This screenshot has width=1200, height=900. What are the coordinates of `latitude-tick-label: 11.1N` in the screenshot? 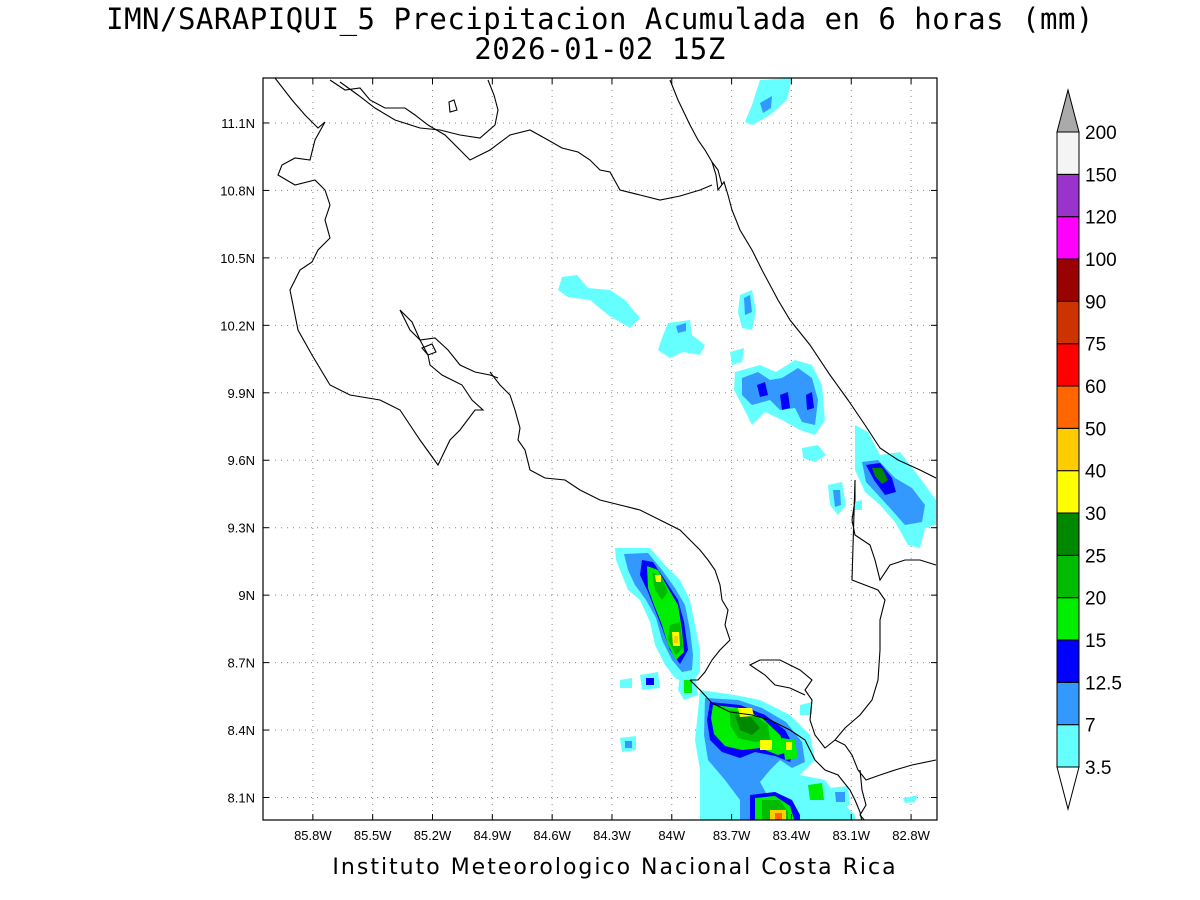 It's located at (238, 123).